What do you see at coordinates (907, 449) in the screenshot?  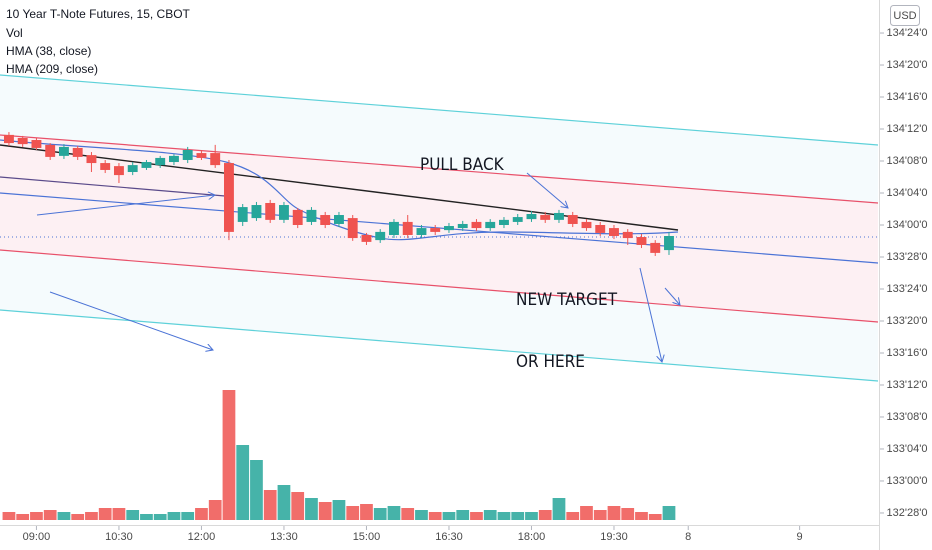 I see `y-tick-label: 133'04'0` at bounding box center [907, 449].